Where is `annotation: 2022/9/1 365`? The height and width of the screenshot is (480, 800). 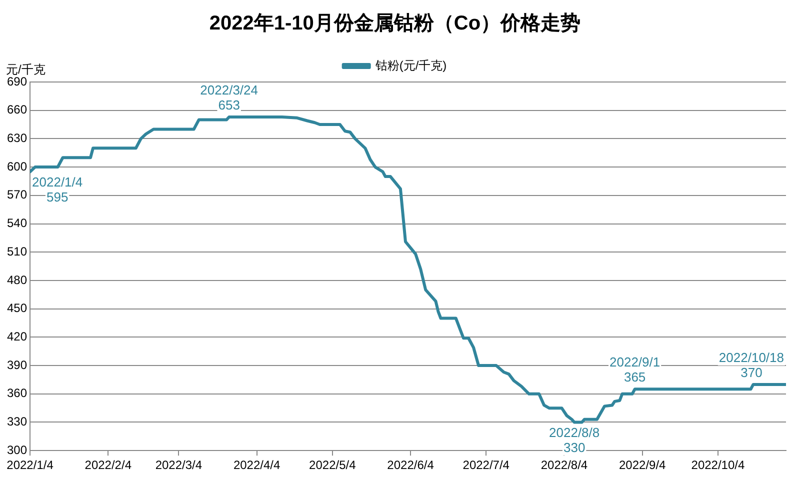 annotation: 2022/9/1 365 is located at coordinates (635, 369).